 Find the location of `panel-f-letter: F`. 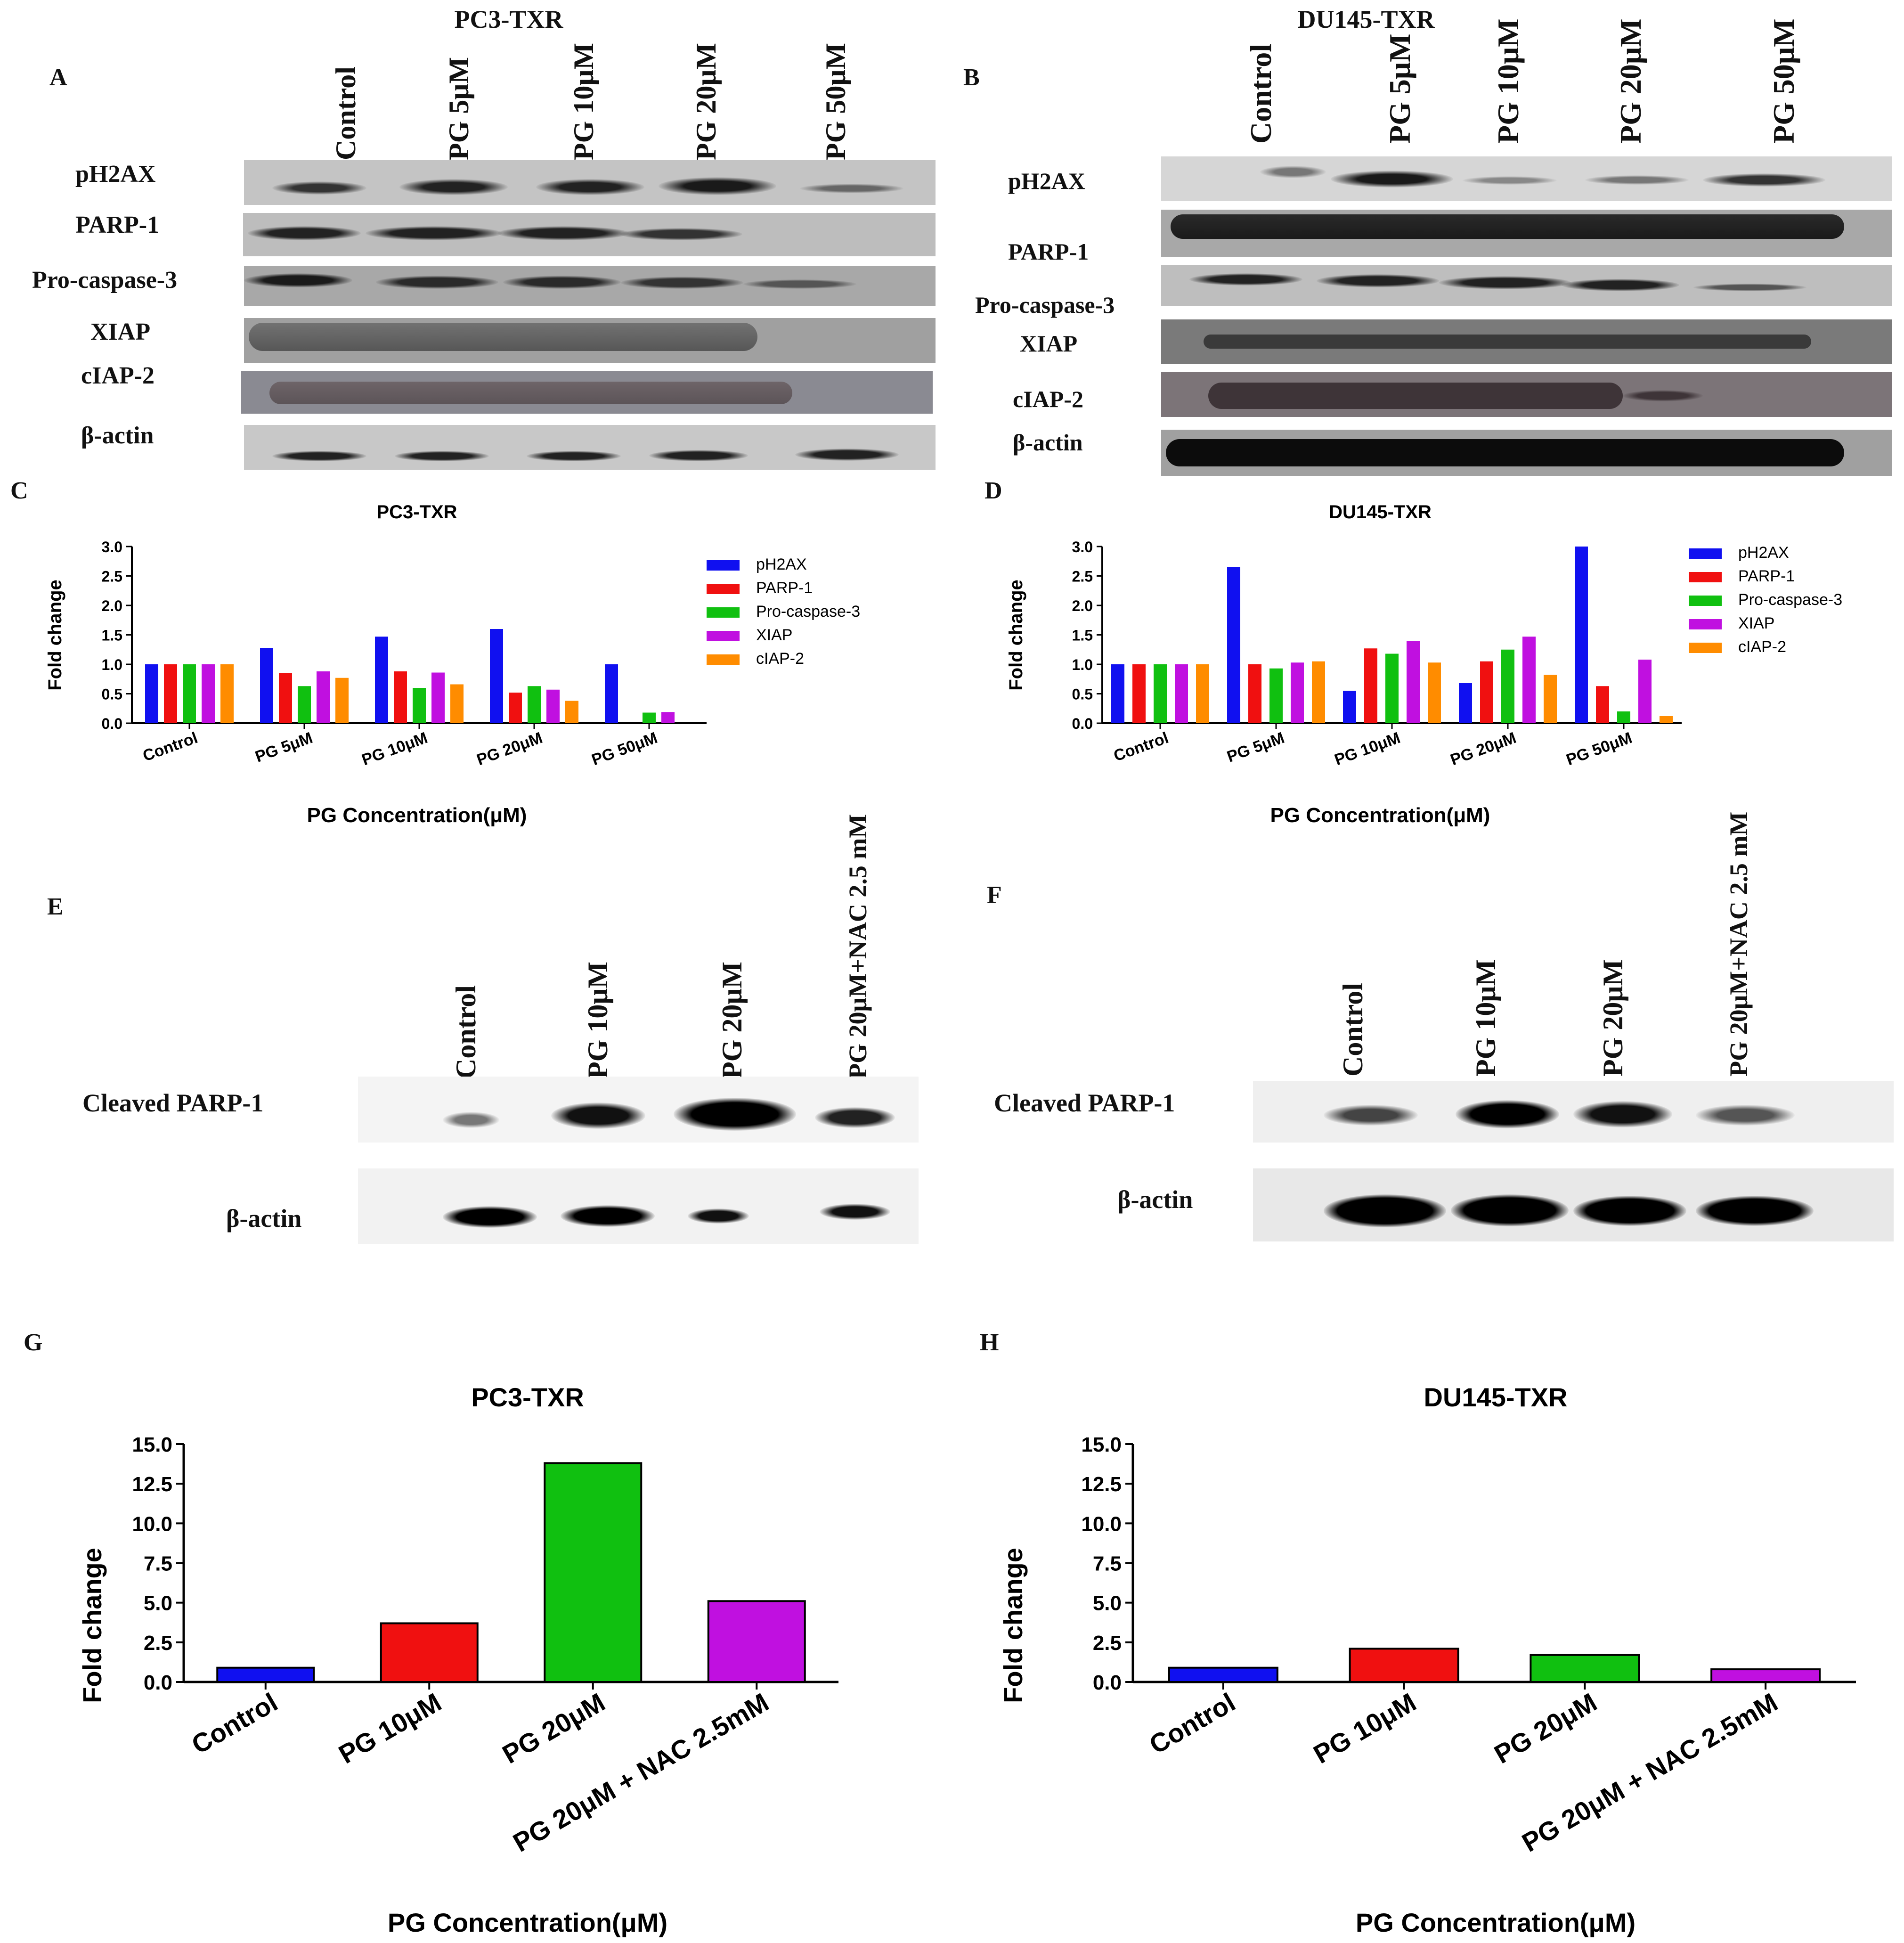

panel-f-letter: F is located at coordinates (994, 895).